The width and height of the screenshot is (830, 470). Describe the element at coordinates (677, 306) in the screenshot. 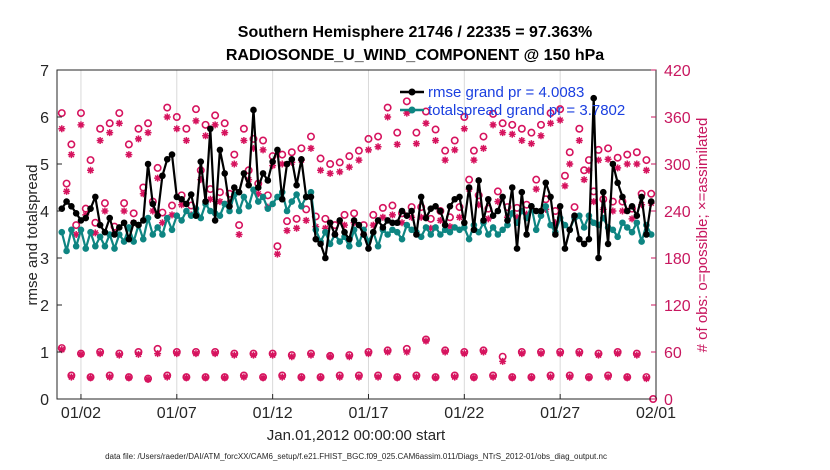

I see `y-right-tick-label: 120` at that location.